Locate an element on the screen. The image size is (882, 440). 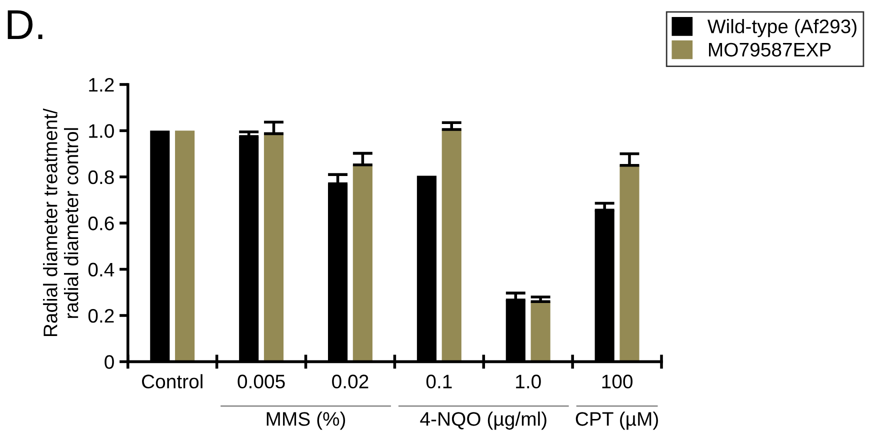
y-tick-label: 1.0 is located at coordinates (101, 131).